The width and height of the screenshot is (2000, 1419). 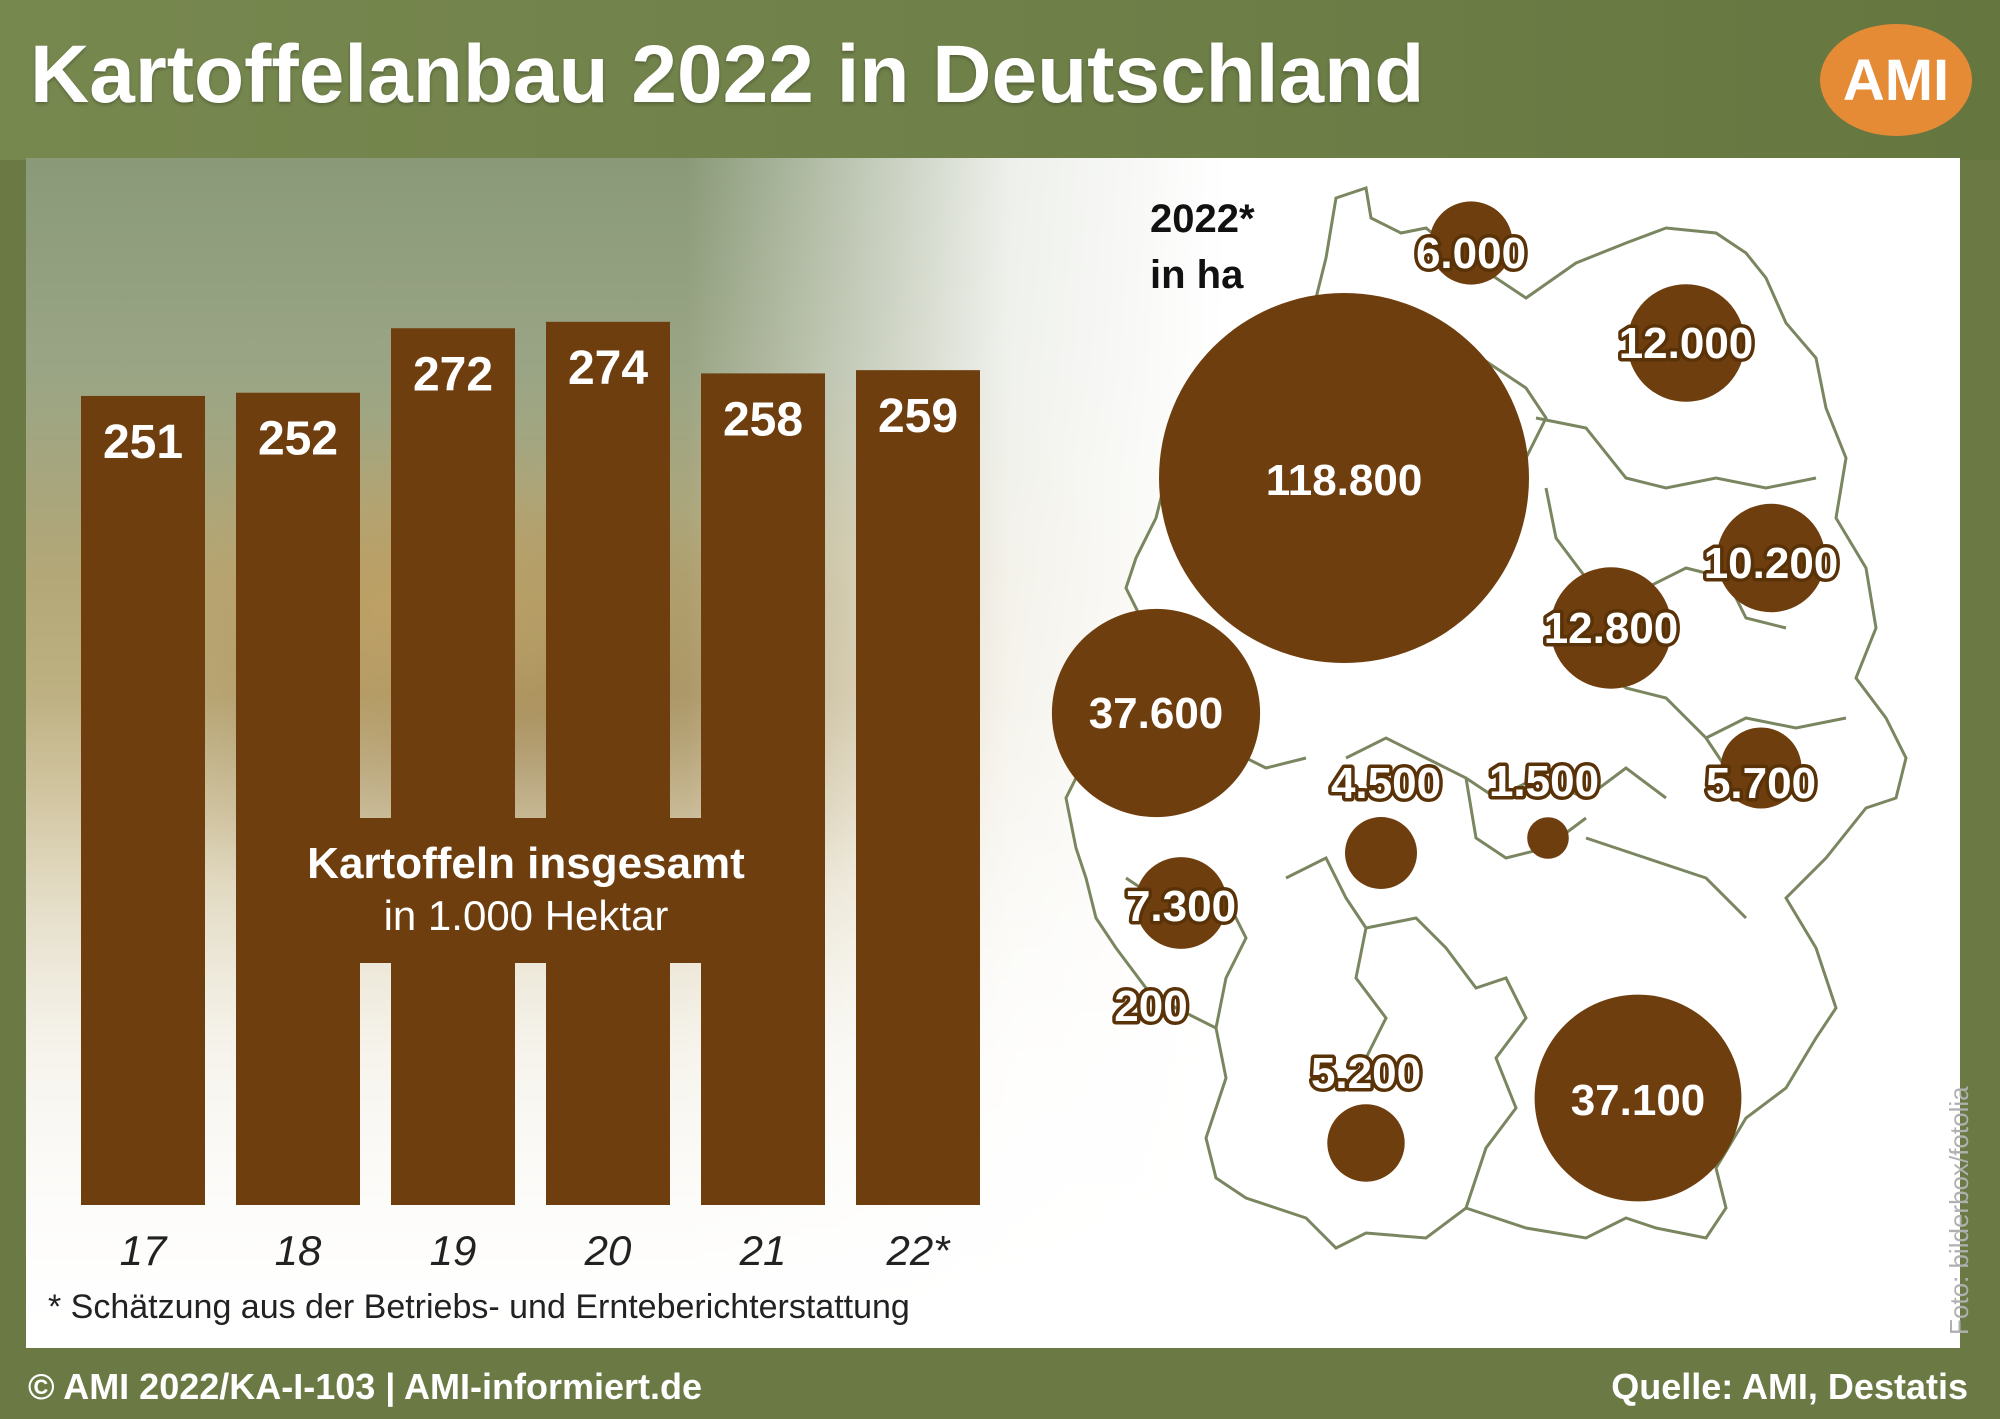 What do you see at coordinates (1202, 219) in the screenshot?
I see `map-title: 2022*` at bounding box center [1202, 219].